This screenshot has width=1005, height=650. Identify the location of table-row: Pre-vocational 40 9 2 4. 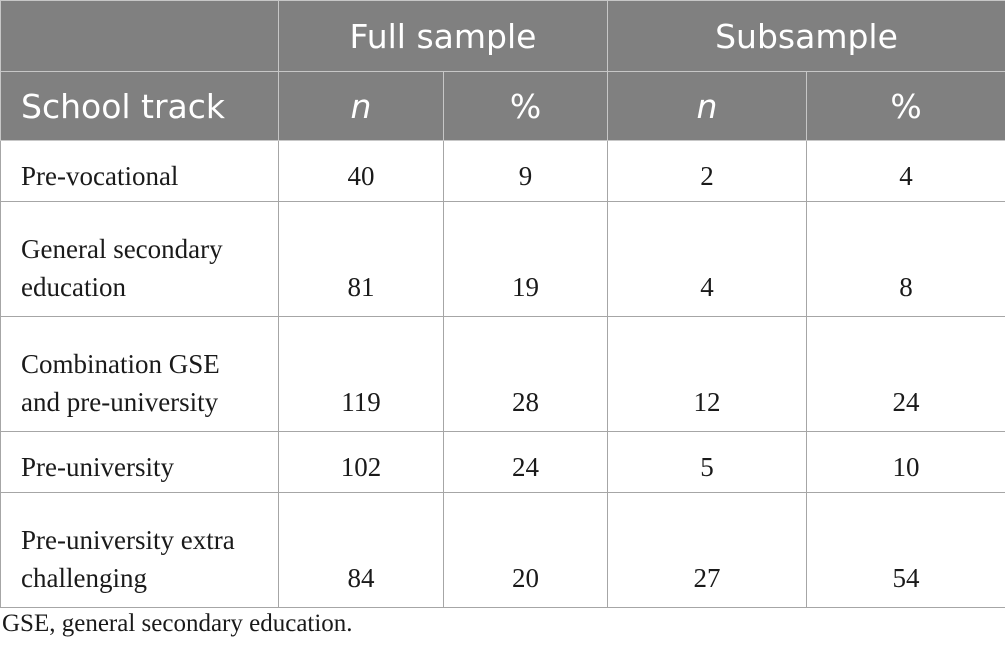
(502, 171).